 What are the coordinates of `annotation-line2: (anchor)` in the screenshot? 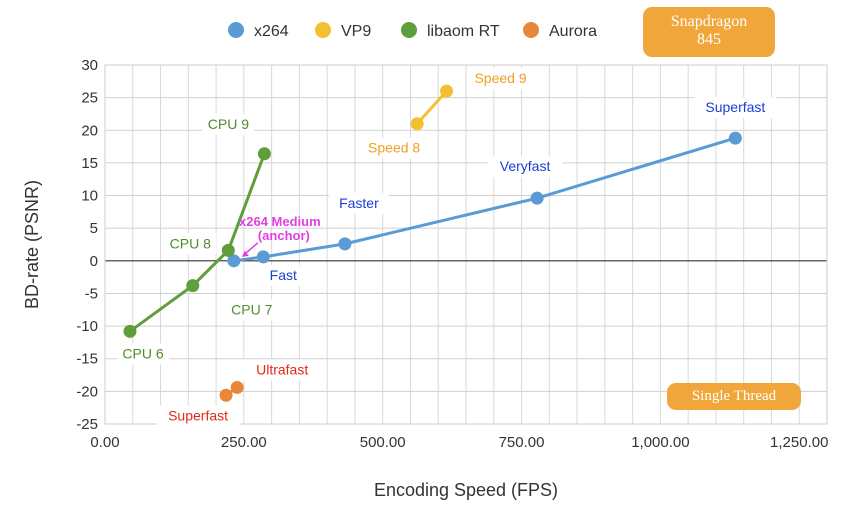 It's located at (284, 235).